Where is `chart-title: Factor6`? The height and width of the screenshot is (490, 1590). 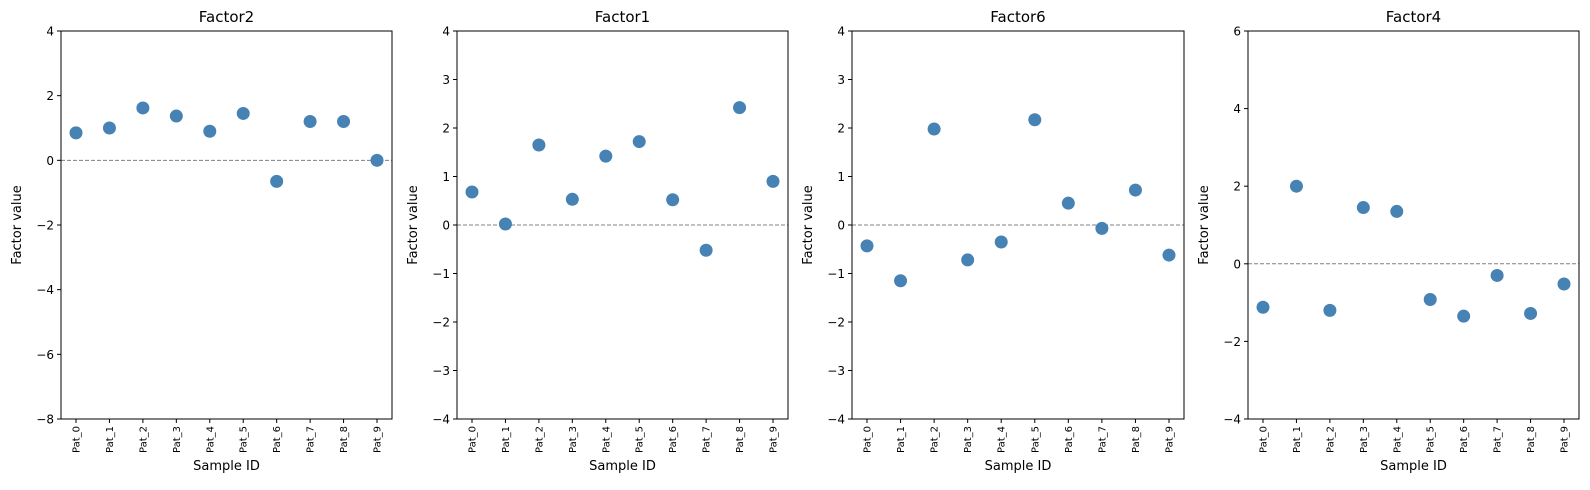 chart-title: Factor6 is located at coordinates (1017, 17).